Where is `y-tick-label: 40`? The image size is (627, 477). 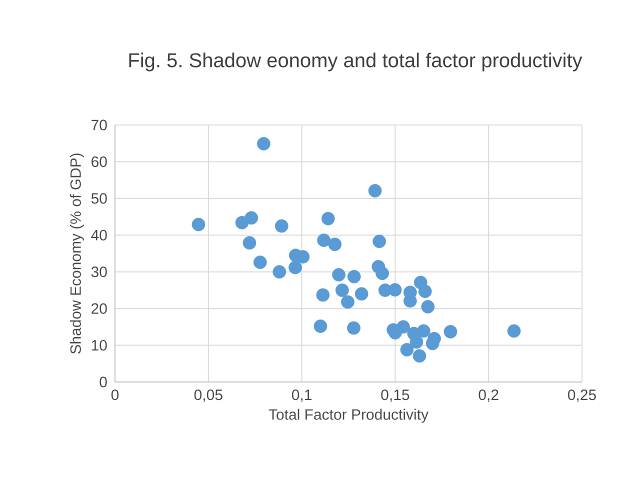
y-tick-label: 40 is located at coordinates (99, 235).